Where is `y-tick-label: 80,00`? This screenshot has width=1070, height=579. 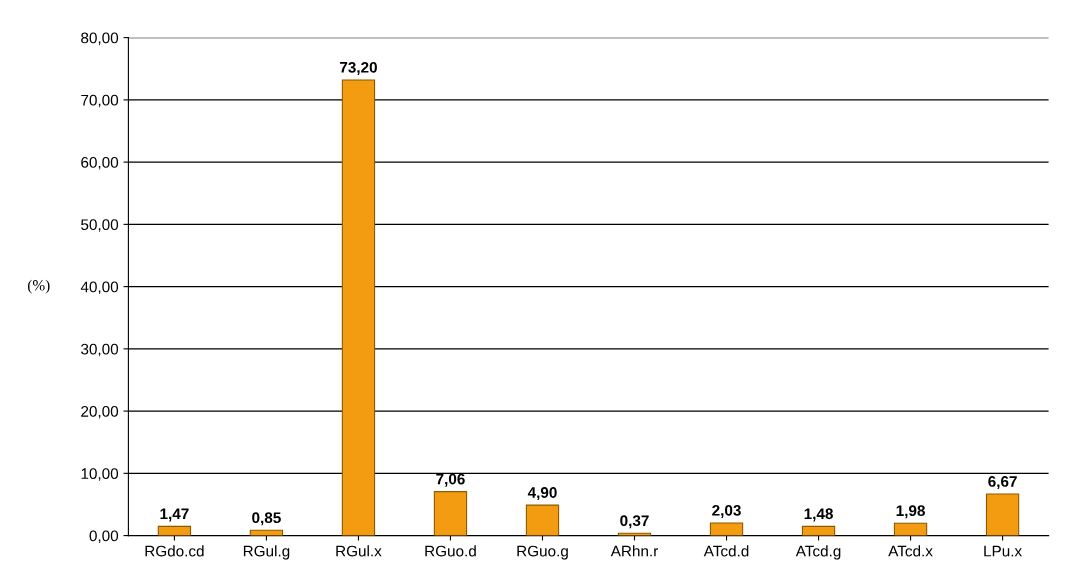
y-tick-label: 80,00 is located at coordinates (100, 39).